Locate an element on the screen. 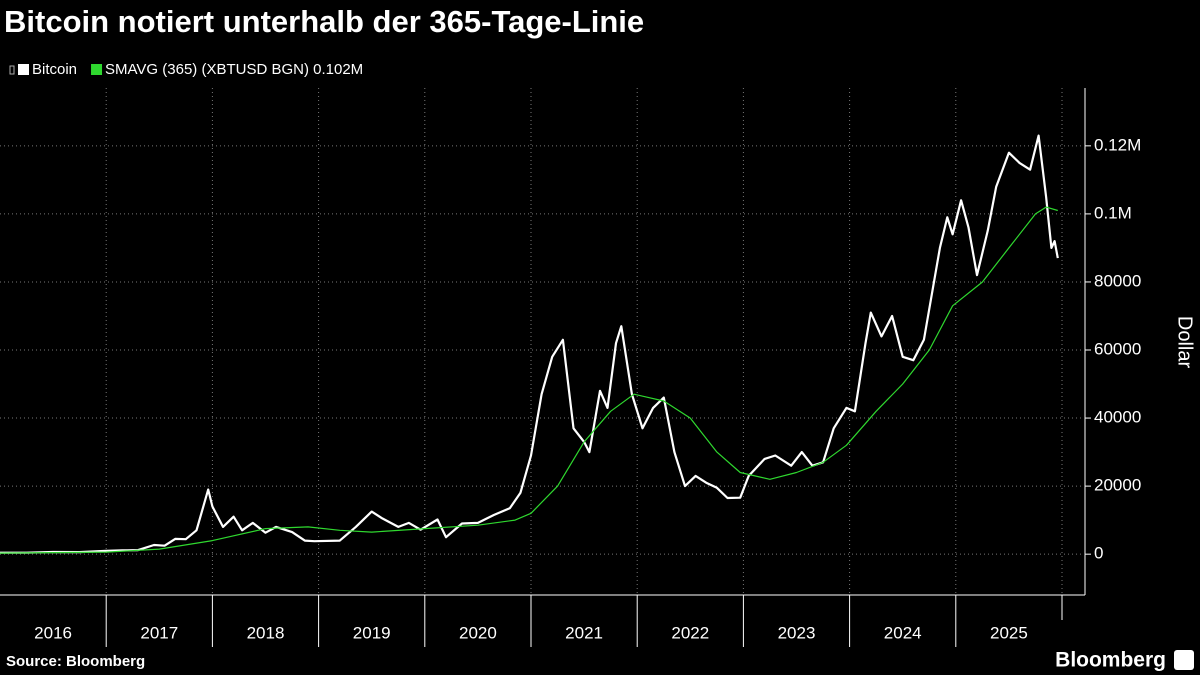 The image size is (1200, 675). x-tick-label: 2024 is located at coordinates (903, 632).